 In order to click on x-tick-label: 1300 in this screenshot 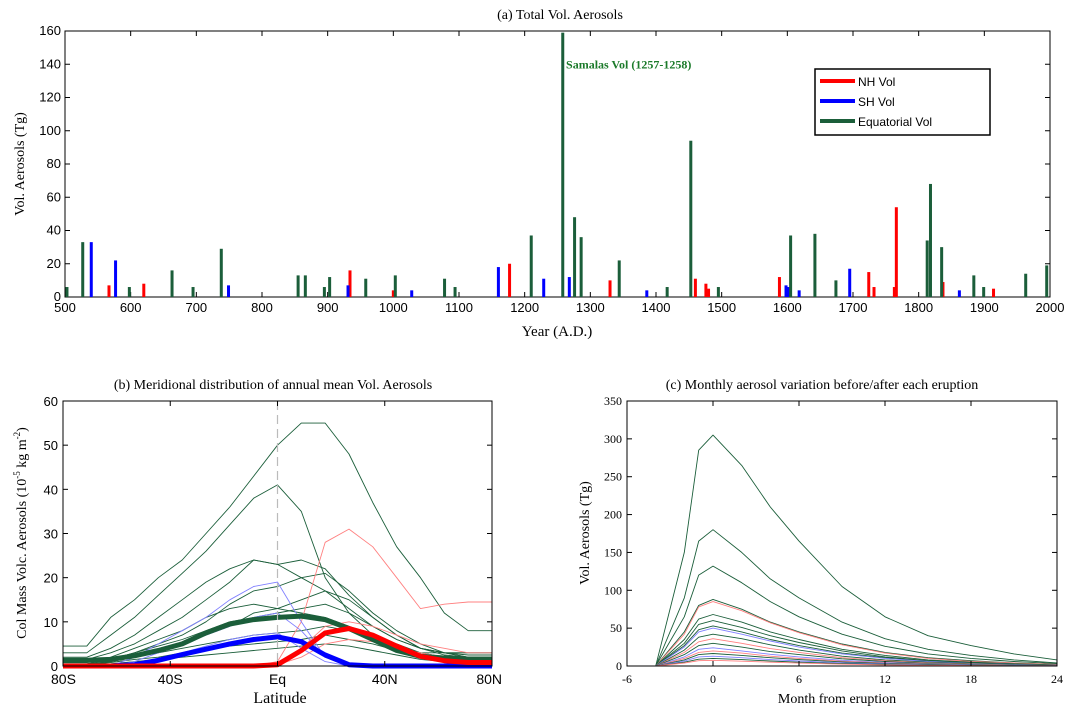, I will do `click(590, 307)`.